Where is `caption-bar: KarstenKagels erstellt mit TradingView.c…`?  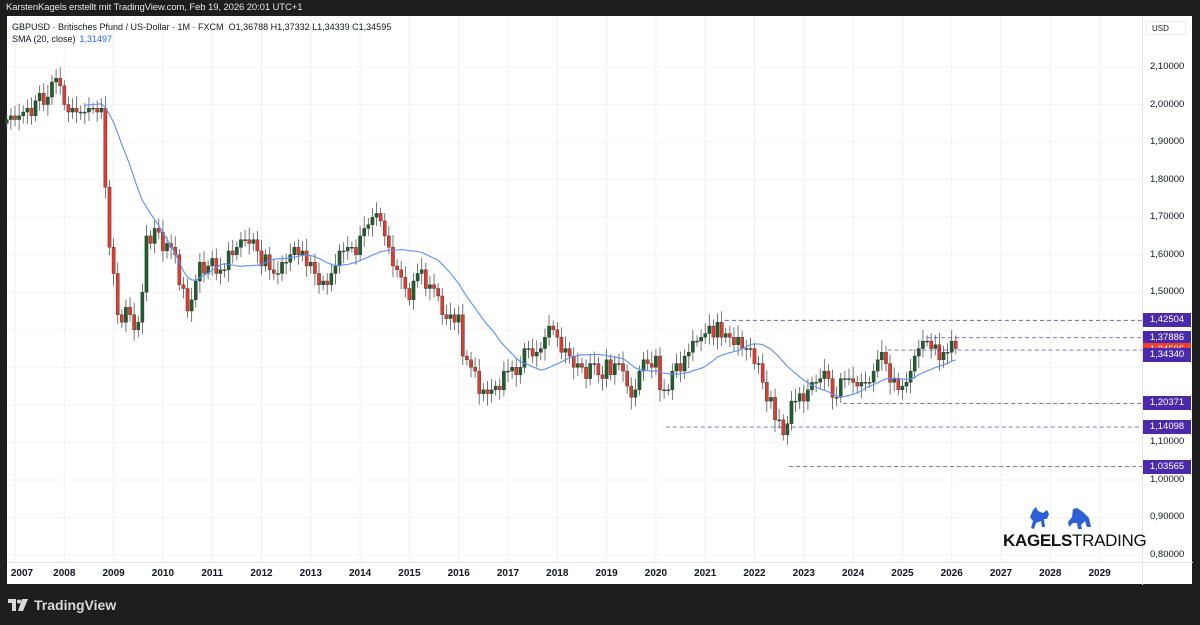
caption-bar: KarstenKagels erstellt mit TradingView.c… is located at coordinates (600, 8).